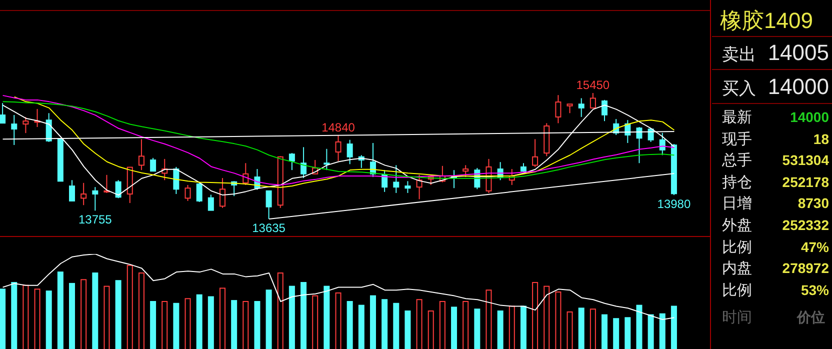 The width and height of the screenshot is (832, 349). I want to click on text: 现手, so click(737, 139).